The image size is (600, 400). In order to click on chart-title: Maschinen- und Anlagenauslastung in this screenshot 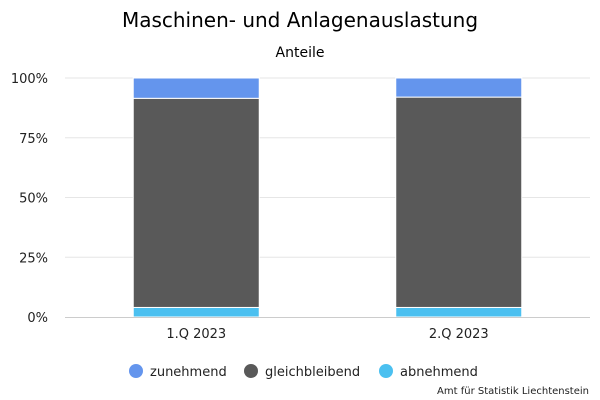, I will do `click(300, 20)`.